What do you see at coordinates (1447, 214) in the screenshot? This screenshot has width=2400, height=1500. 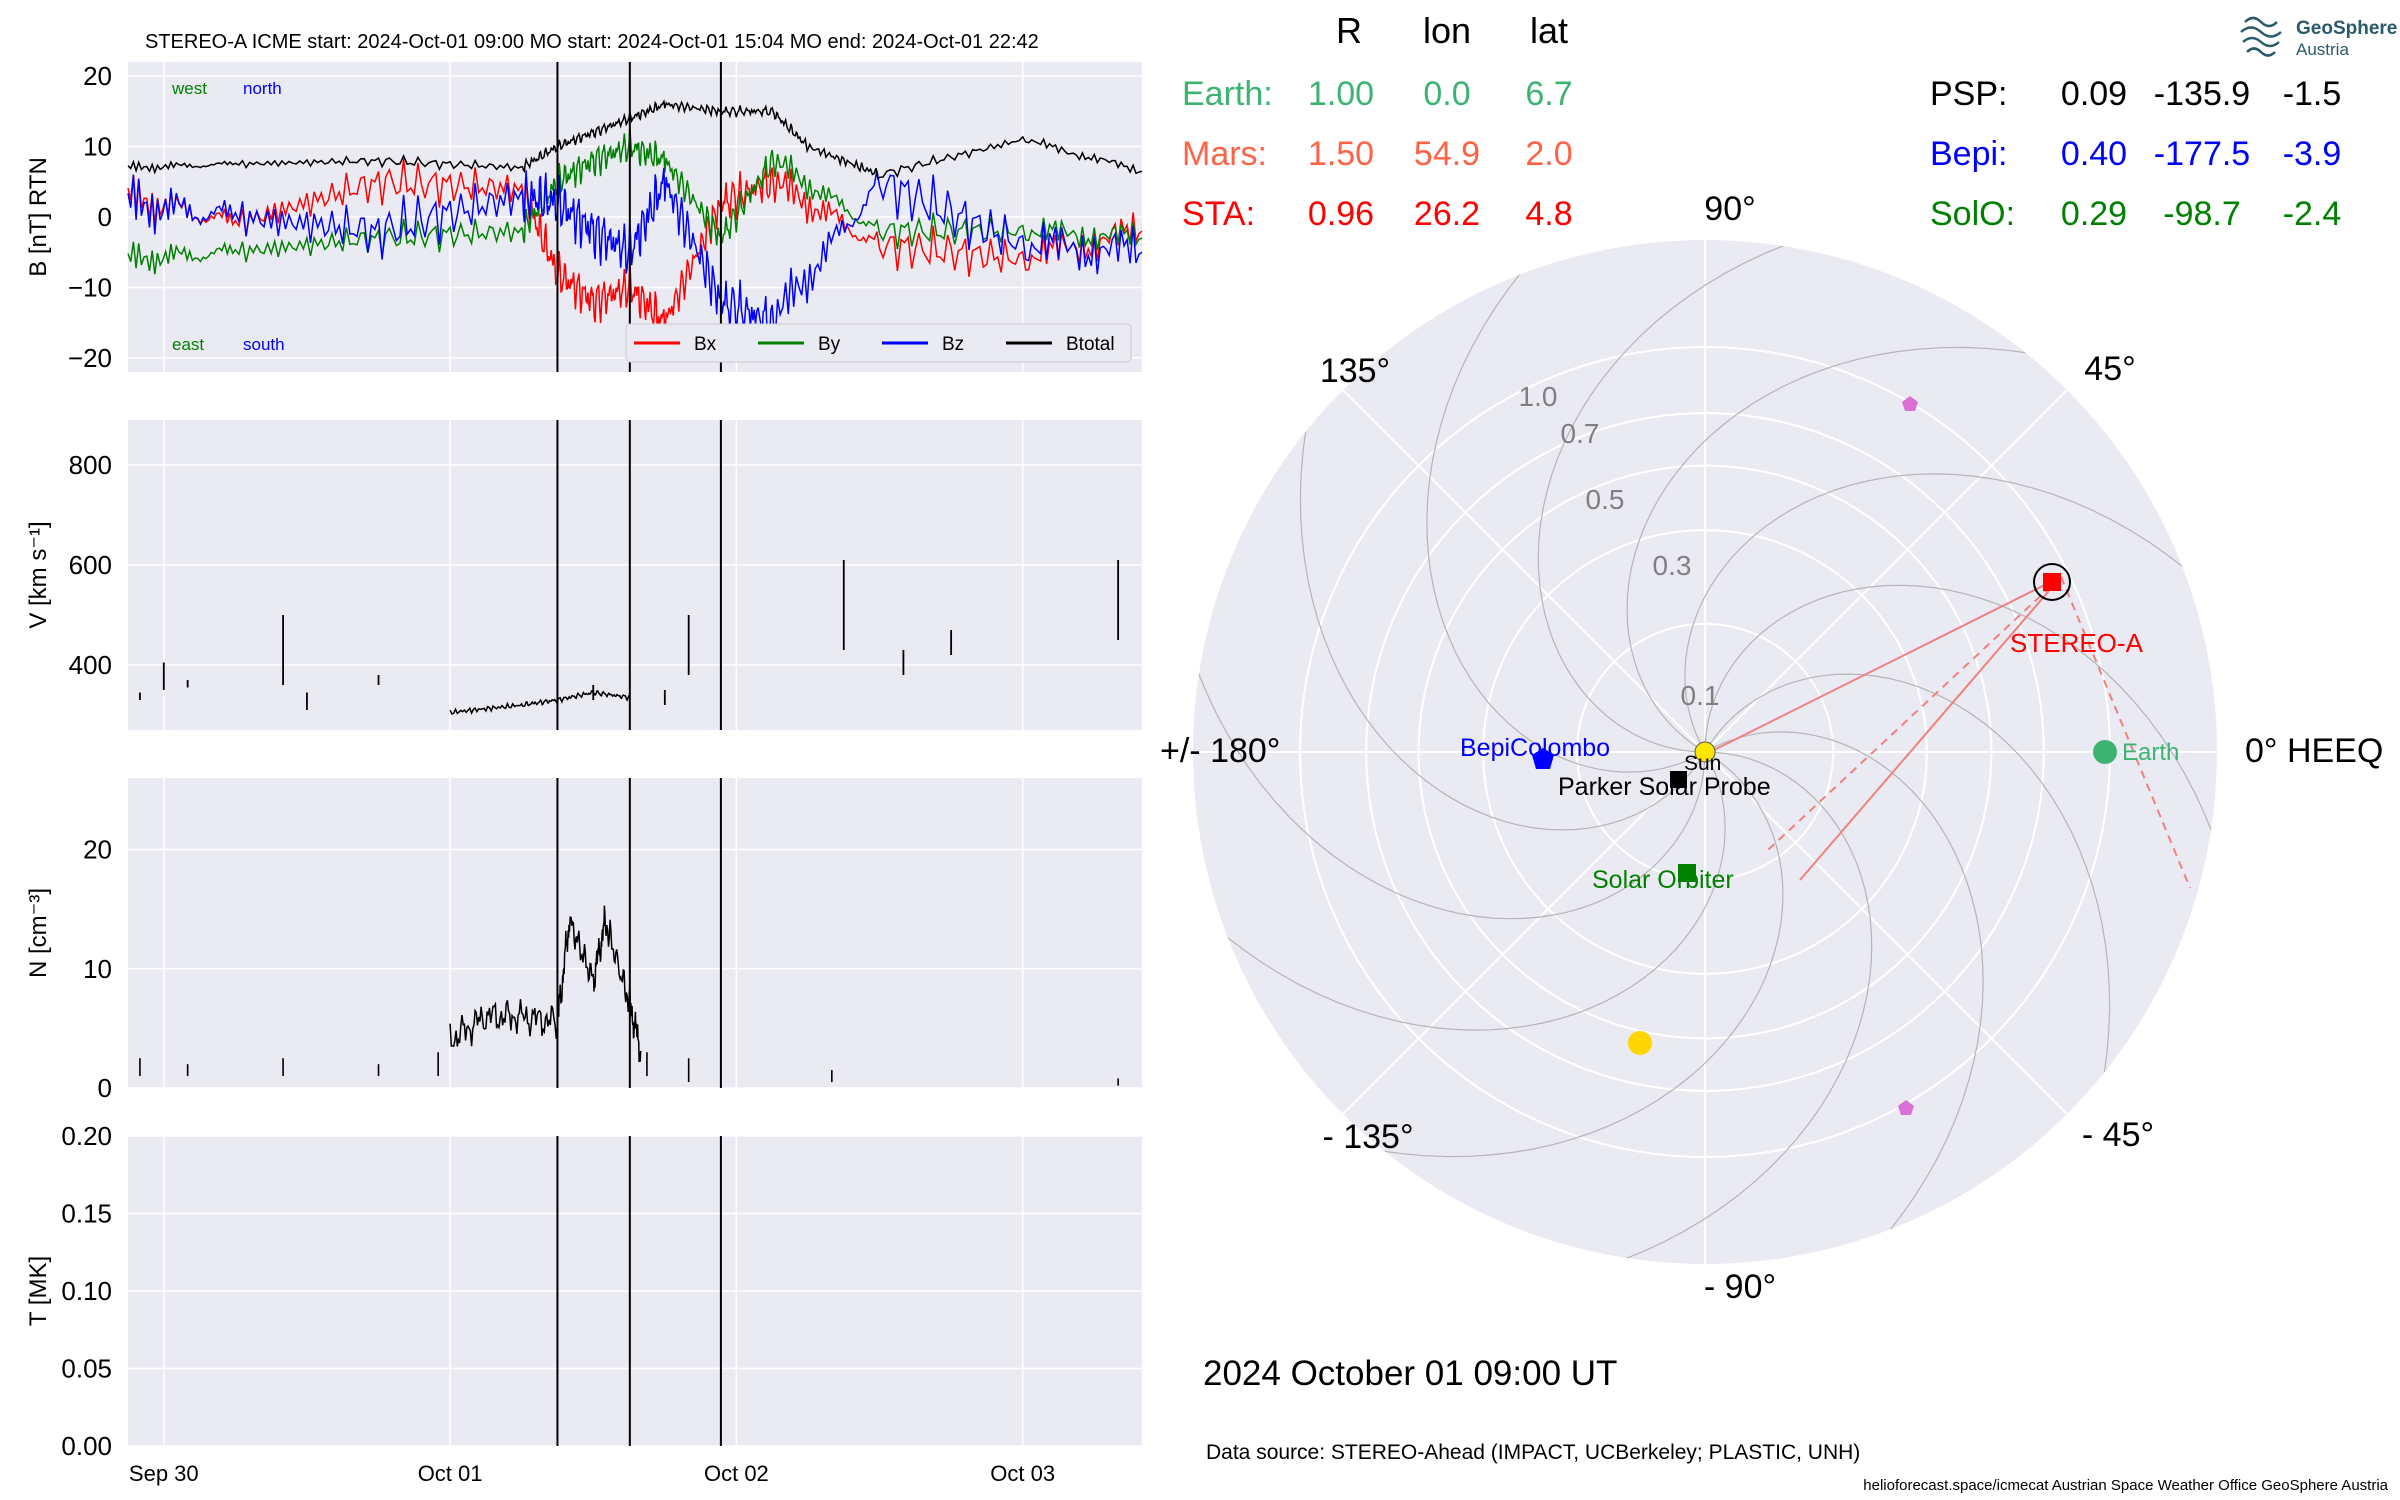 I see `table-cell-lon: 26.2` at bounding box center [1447, 214].